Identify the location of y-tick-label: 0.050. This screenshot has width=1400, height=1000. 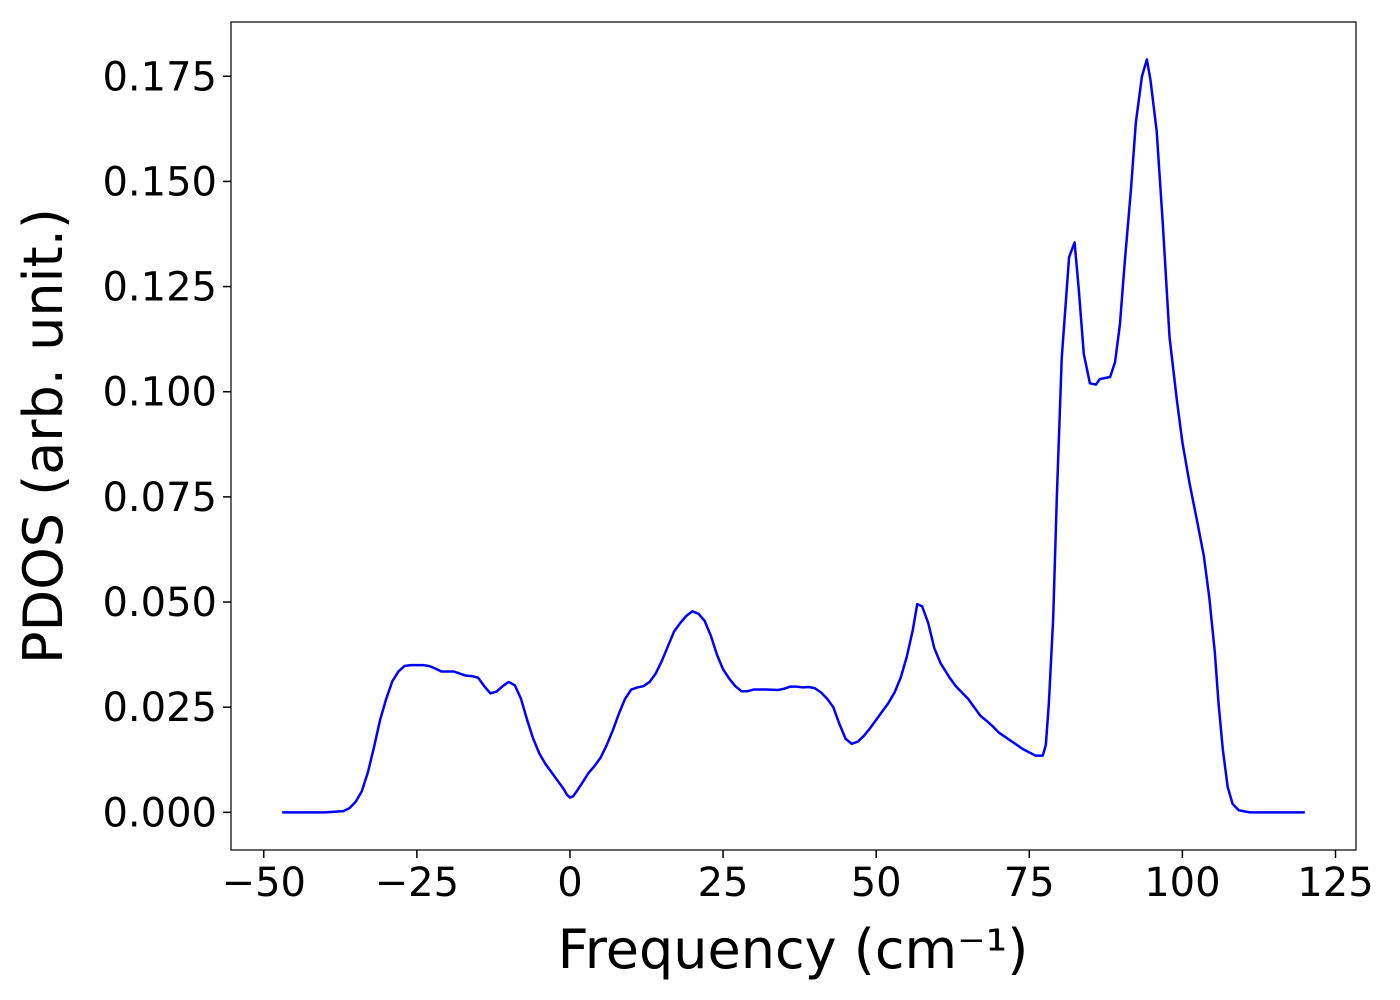
(159, 603).